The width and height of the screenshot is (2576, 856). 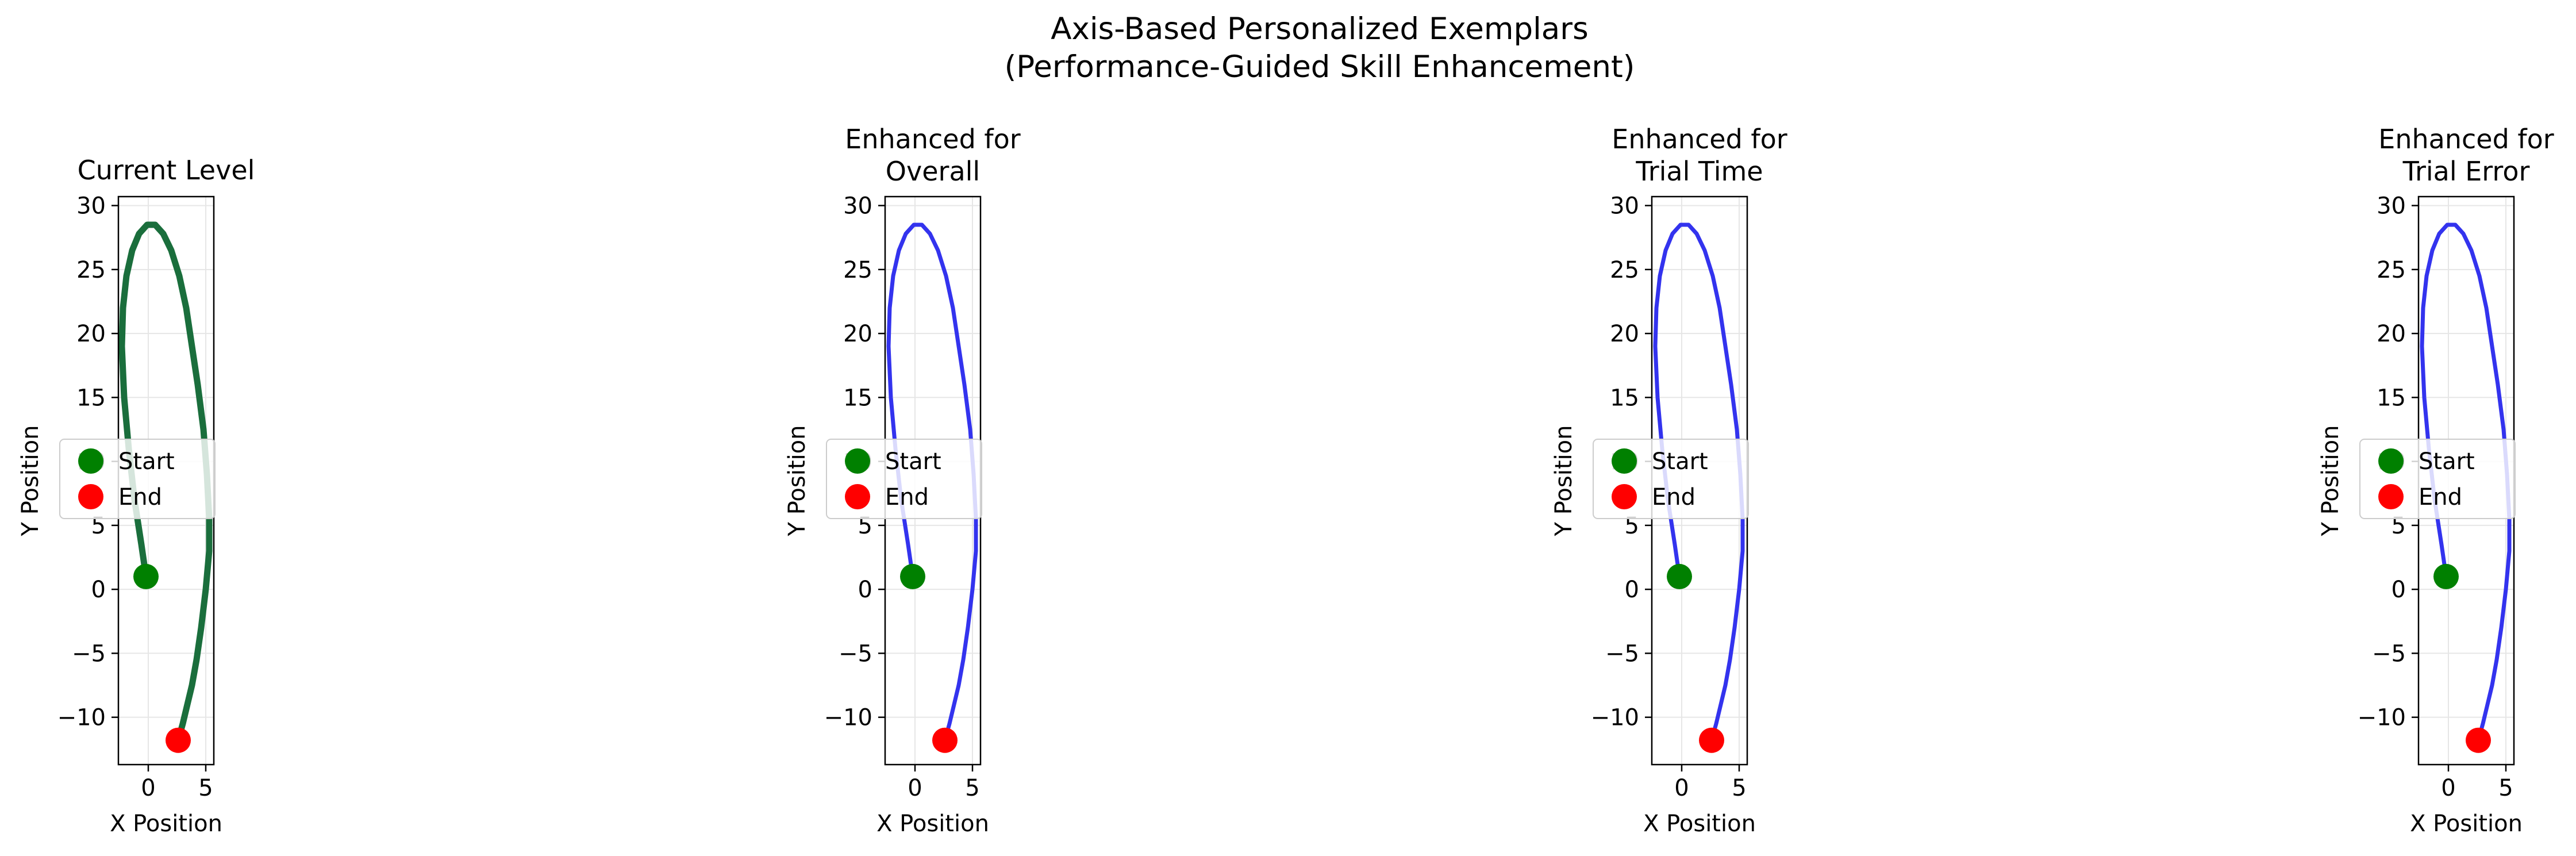 What do you see at coordinates (166, 170) in the screenshot?
I see `subplot-title: Current Level` at bounding box center [166, 170].